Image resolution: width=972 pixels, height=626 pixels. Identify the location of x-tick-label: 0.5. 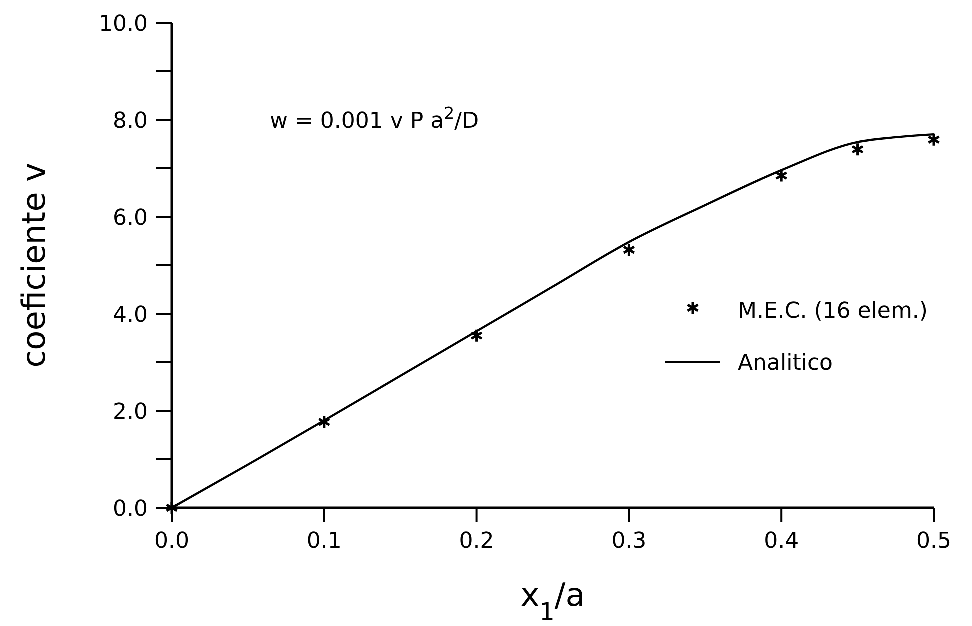
(934, 541).